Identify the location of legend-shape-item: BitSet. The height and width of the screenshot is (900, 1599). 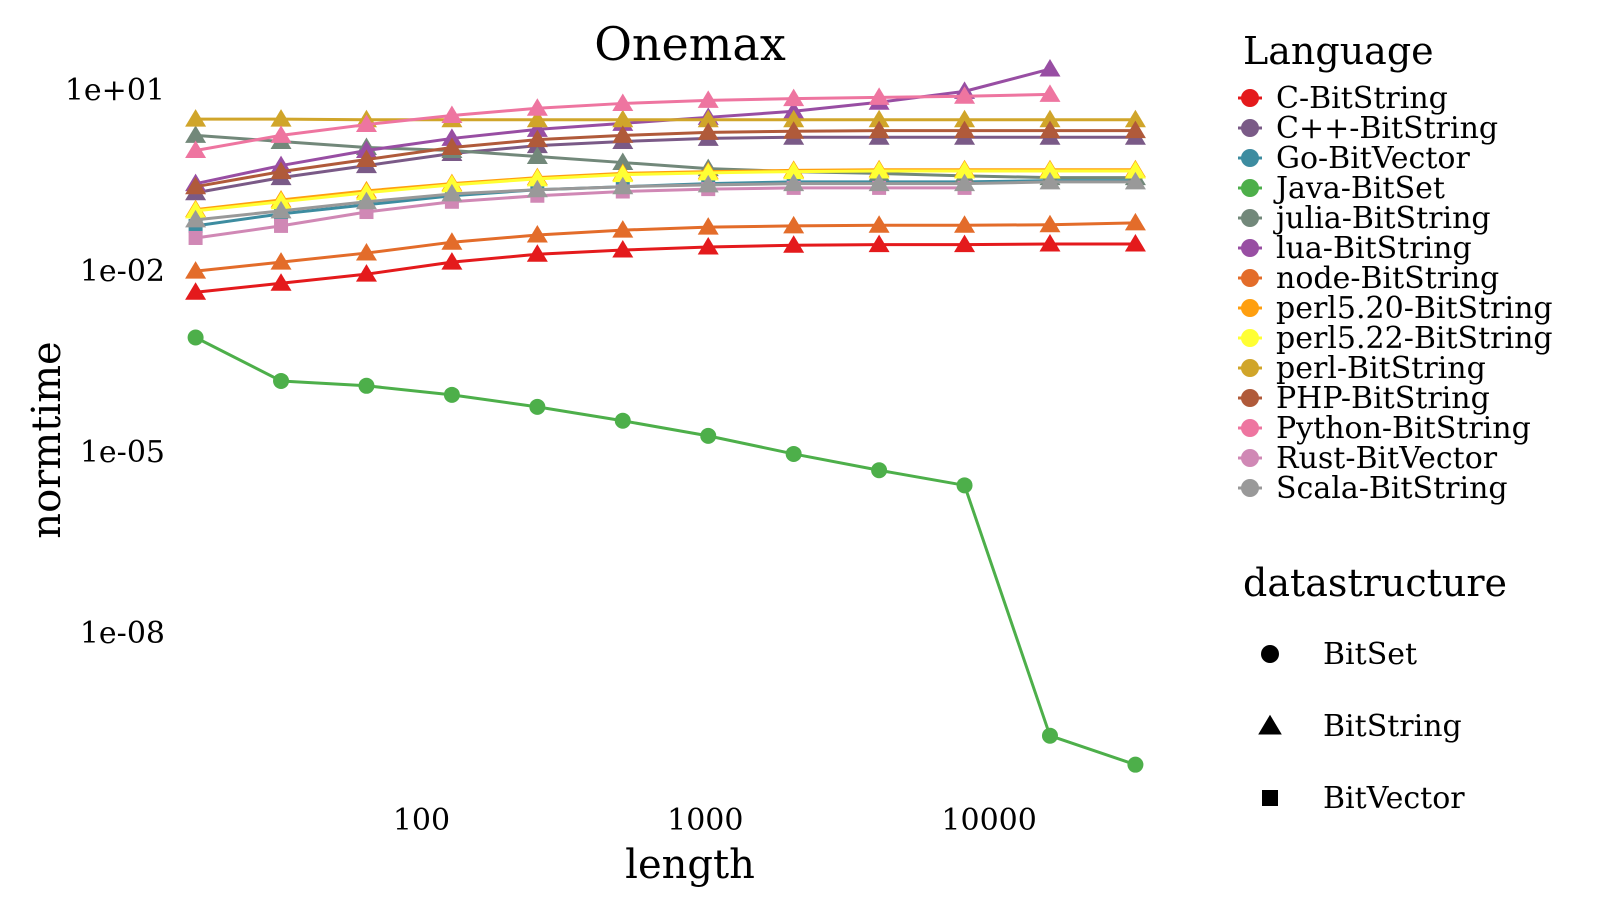
(1339, 654).